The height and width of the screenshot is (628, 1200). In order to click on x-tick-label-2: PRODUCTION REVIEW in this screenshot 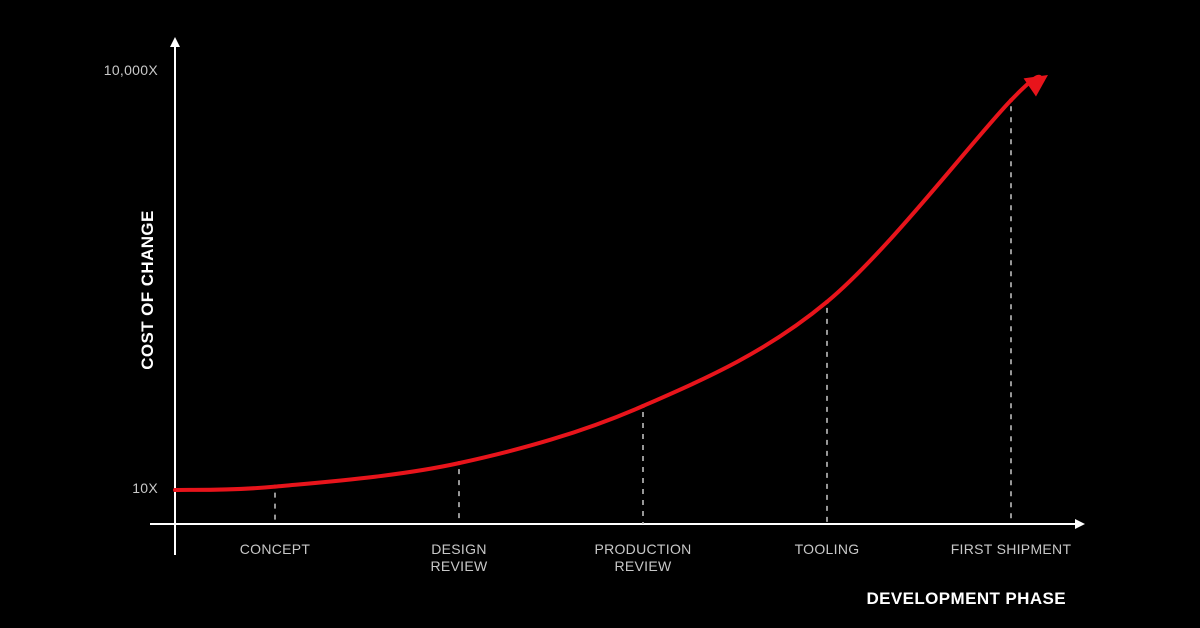, I will do `click(642, 557)`.